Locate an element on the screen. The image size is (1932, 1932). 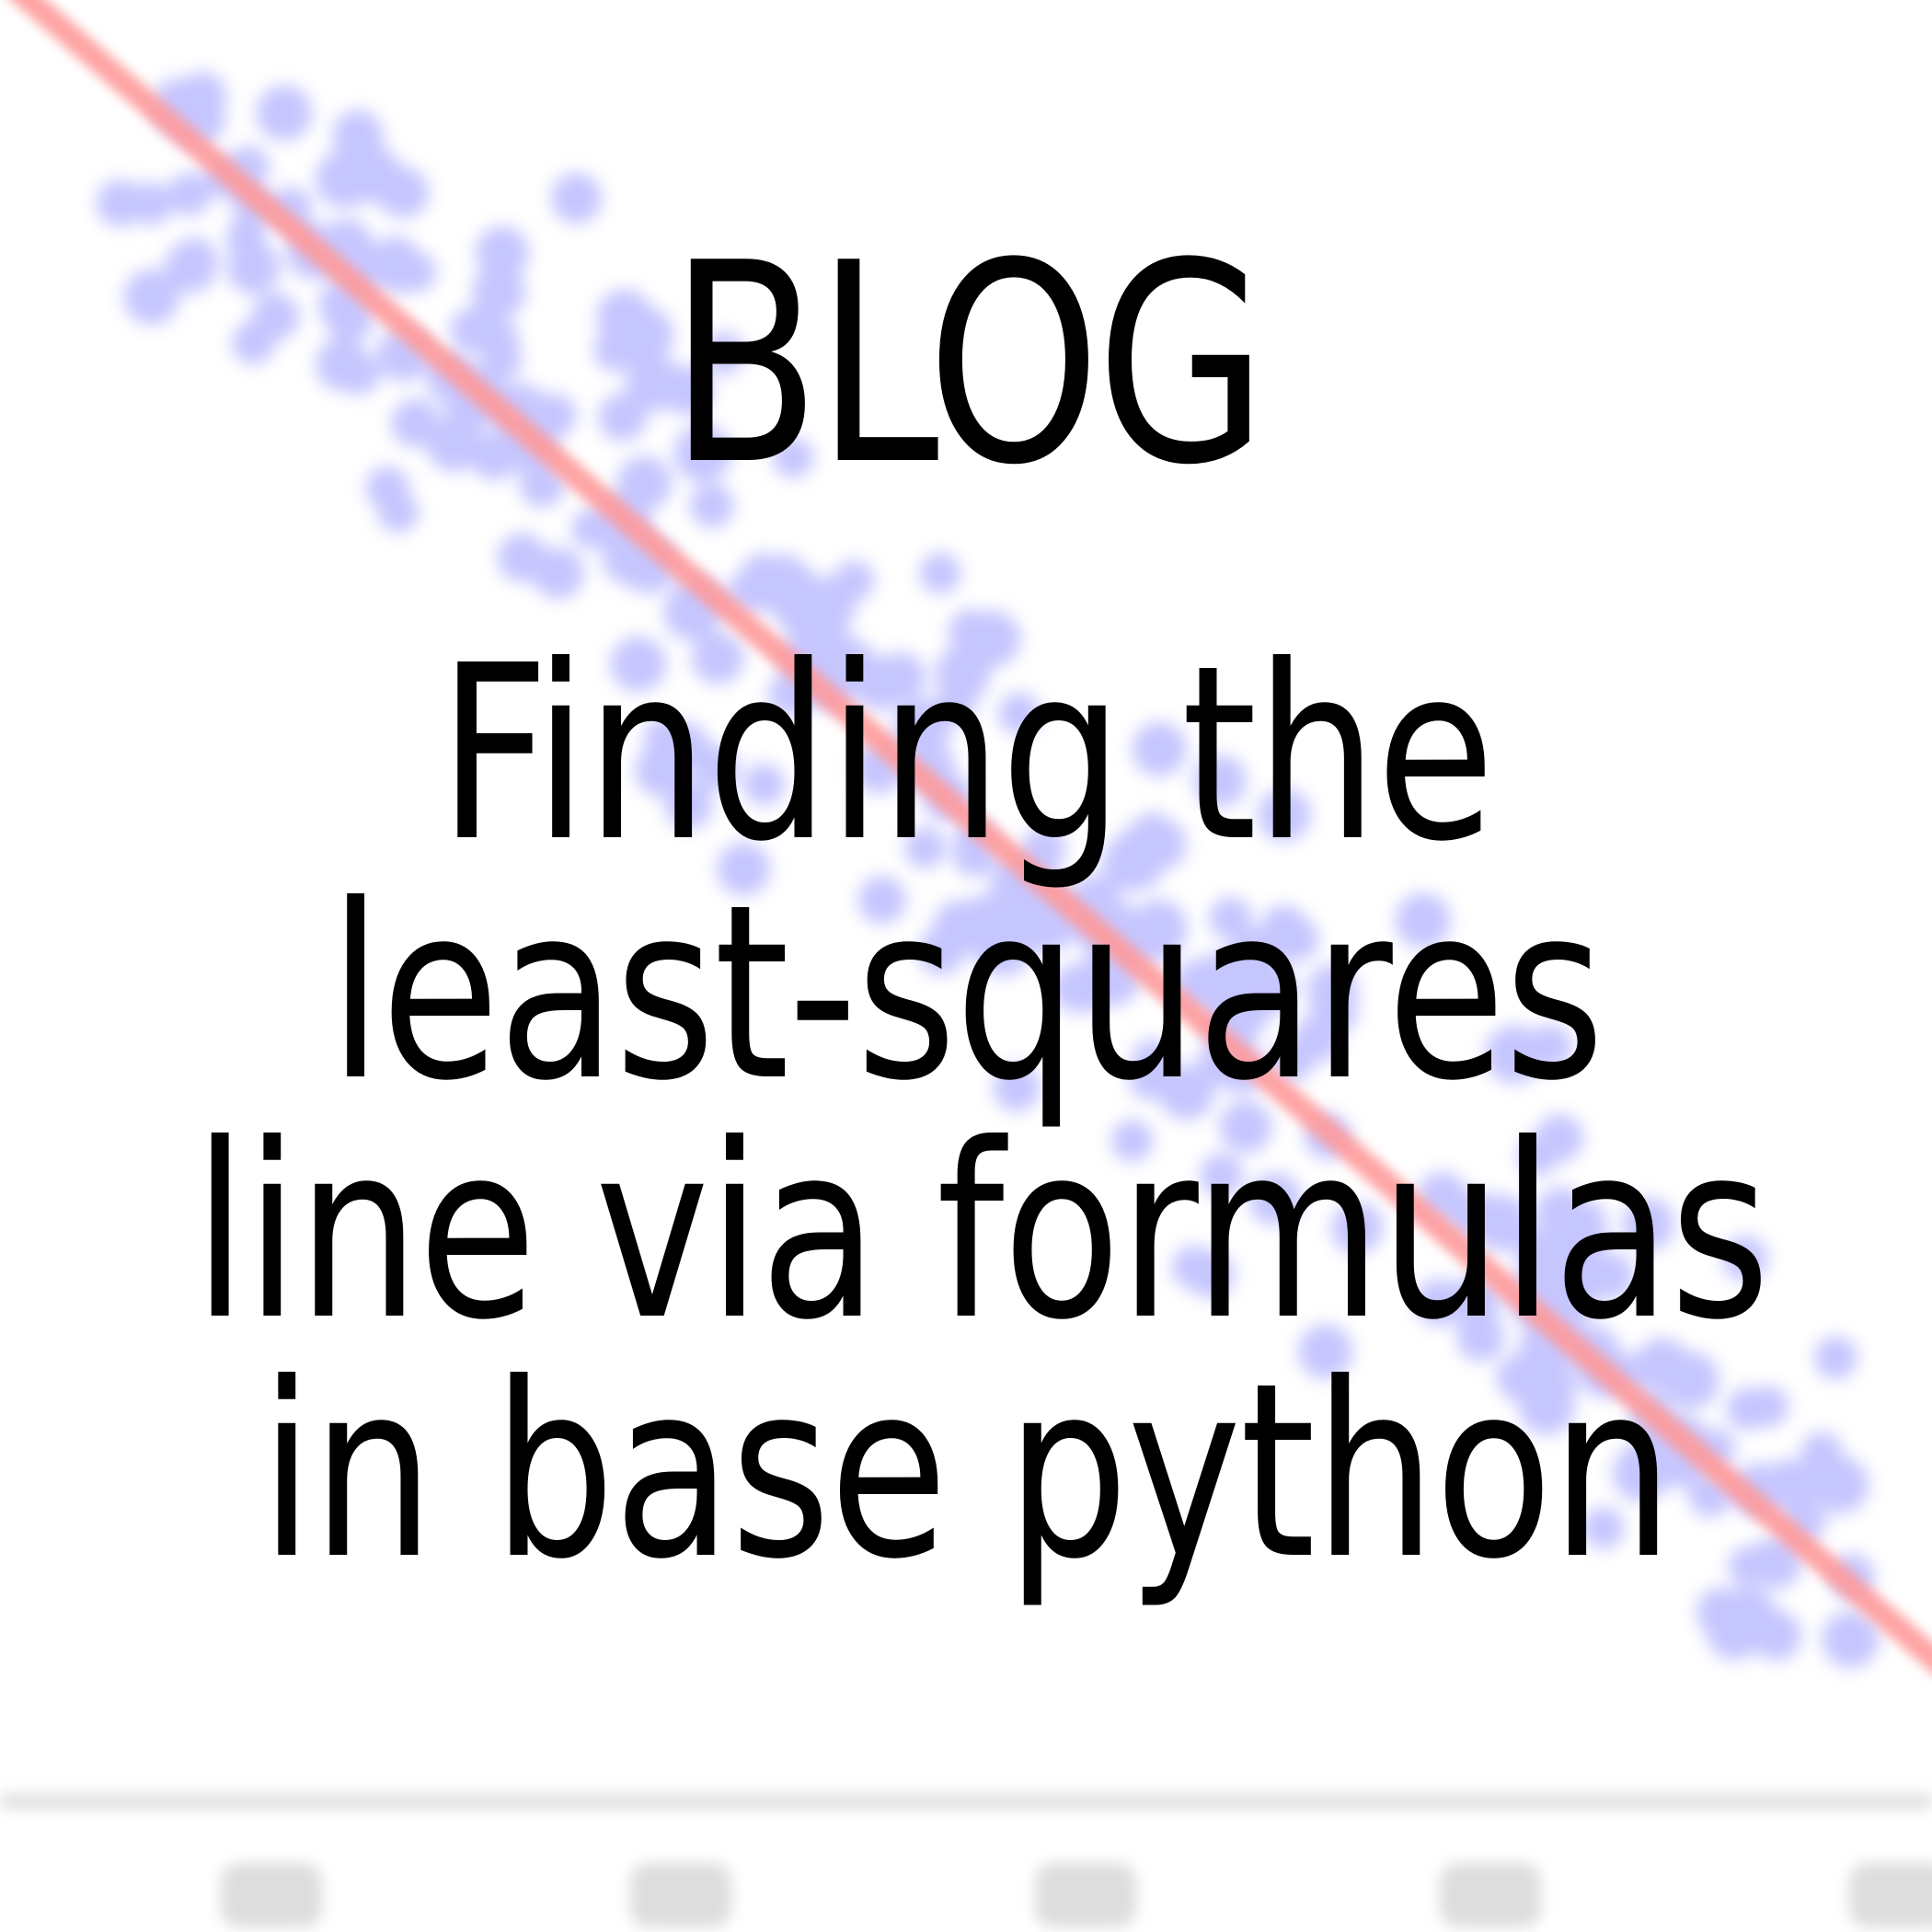
x-axis is located at coordinates (966, 1861).